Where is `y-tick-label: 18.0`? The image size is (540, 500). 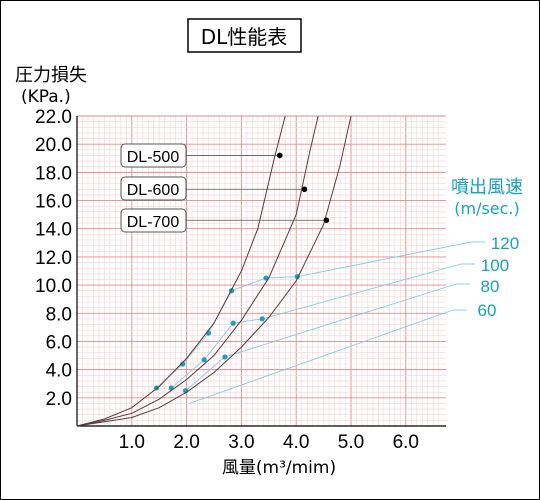 y-tick-label: 18.0 is located at coordinates (53, 173).